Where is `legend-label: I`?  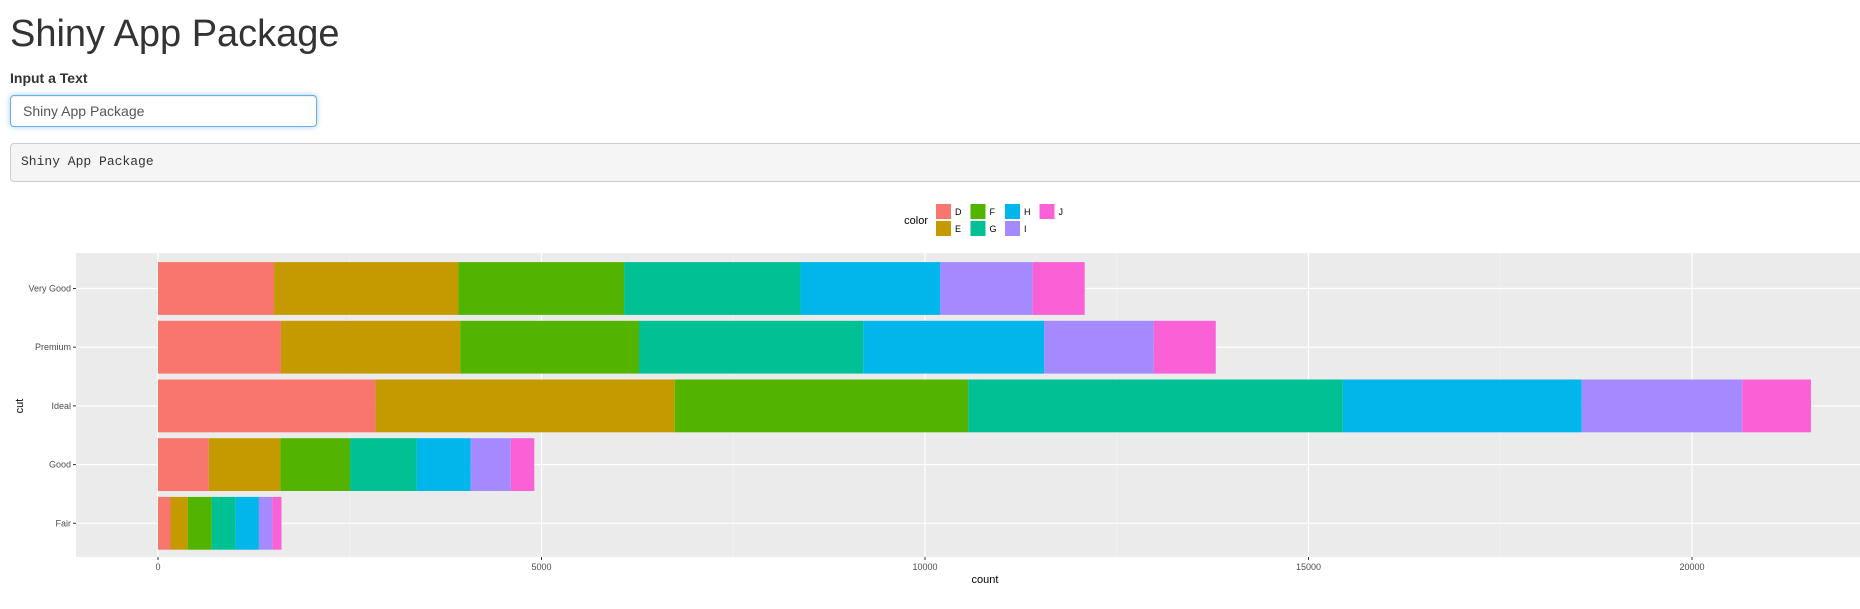
legend-label: I is located at coordinates (1025, 229).